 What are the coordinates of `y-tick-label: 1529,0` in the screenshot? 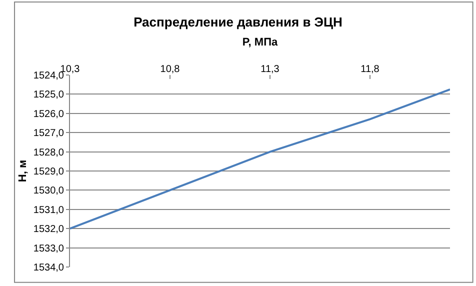 It's located at (48, 172).